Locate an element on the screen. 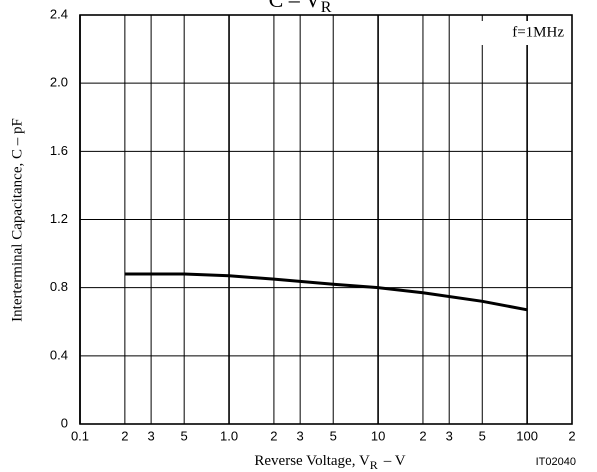 The width and height of the screenshot is (597, 472). y-tick-label: 2.4 is located at coordinates (59, 13).